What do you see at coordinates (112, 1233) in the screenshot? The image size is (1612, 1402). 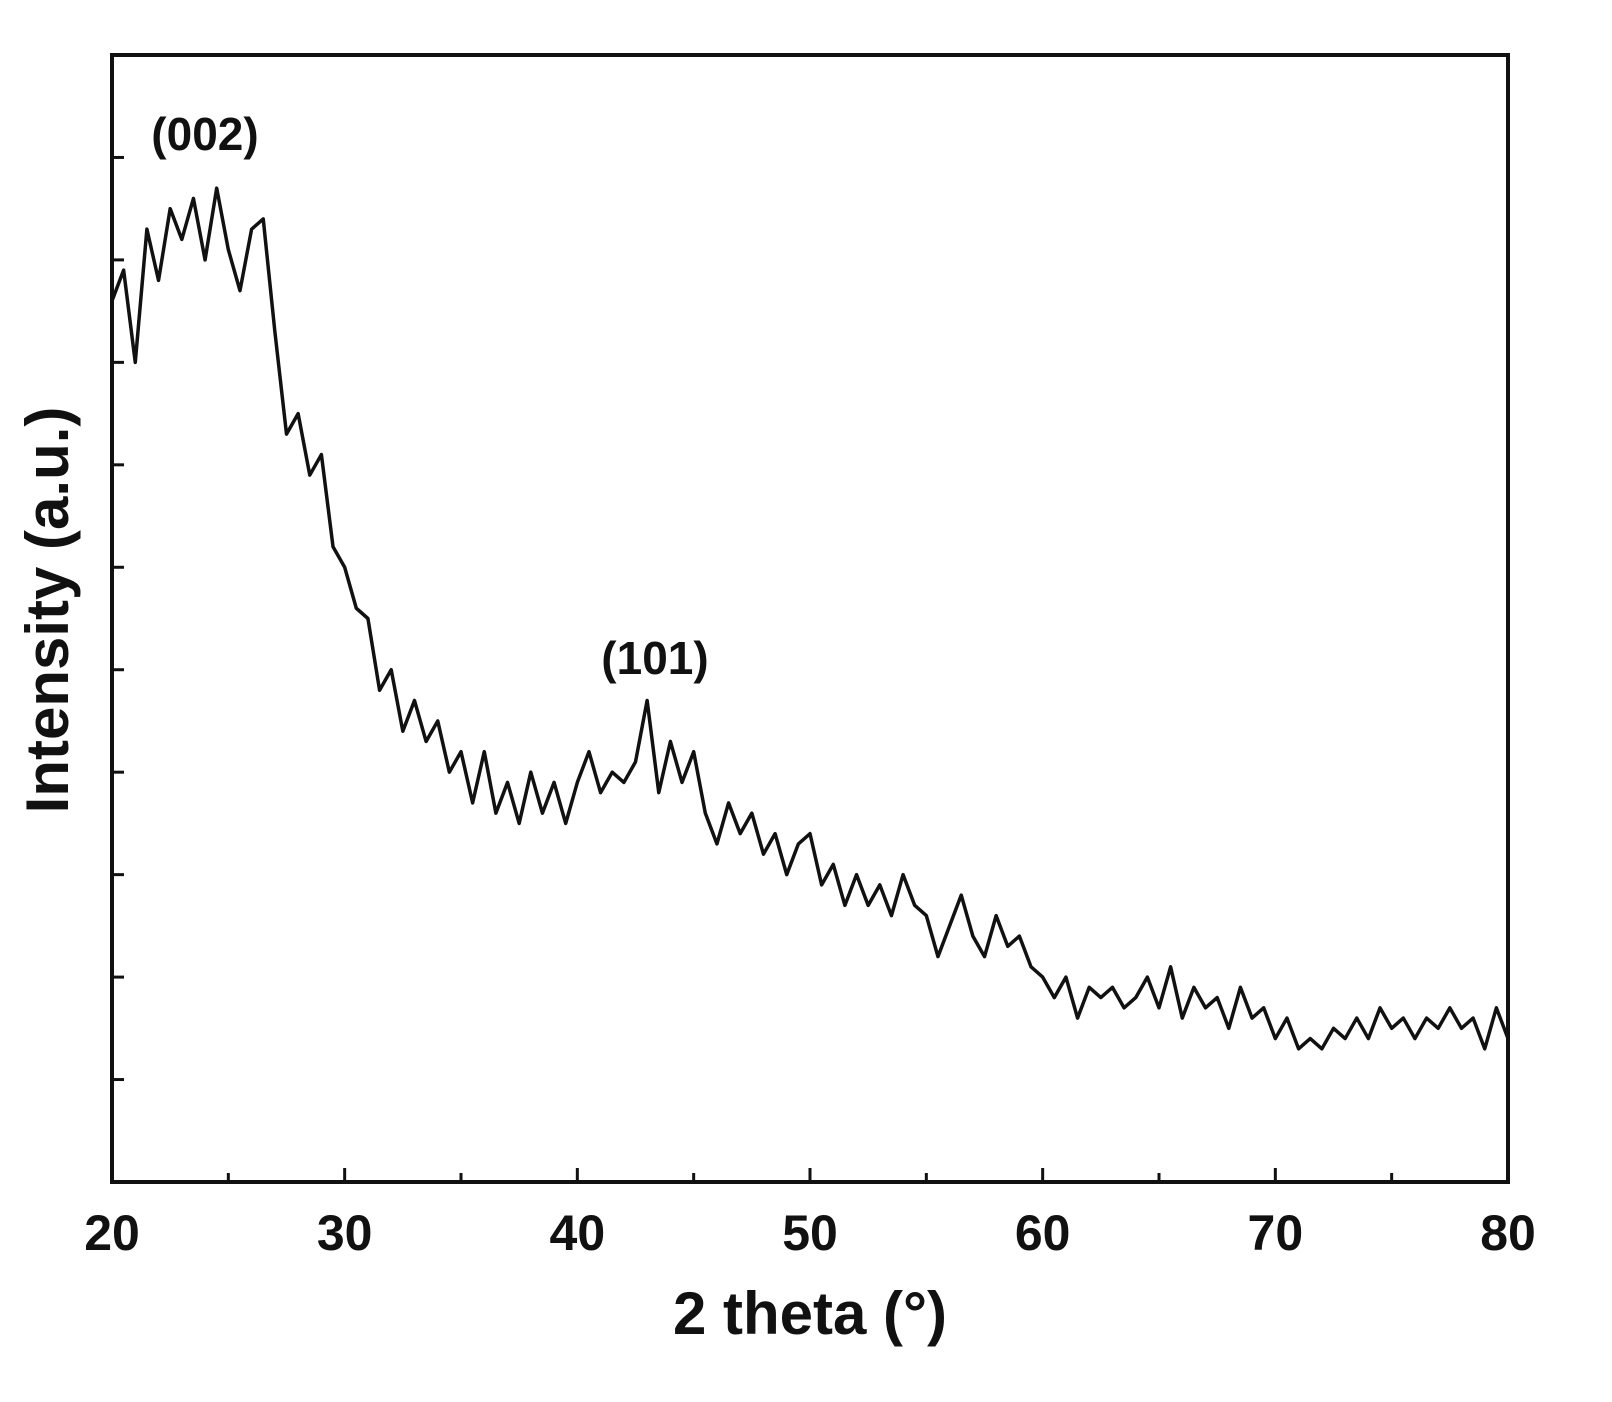 I see `x-tick-label: 20` at bounding box center [112, 1233].